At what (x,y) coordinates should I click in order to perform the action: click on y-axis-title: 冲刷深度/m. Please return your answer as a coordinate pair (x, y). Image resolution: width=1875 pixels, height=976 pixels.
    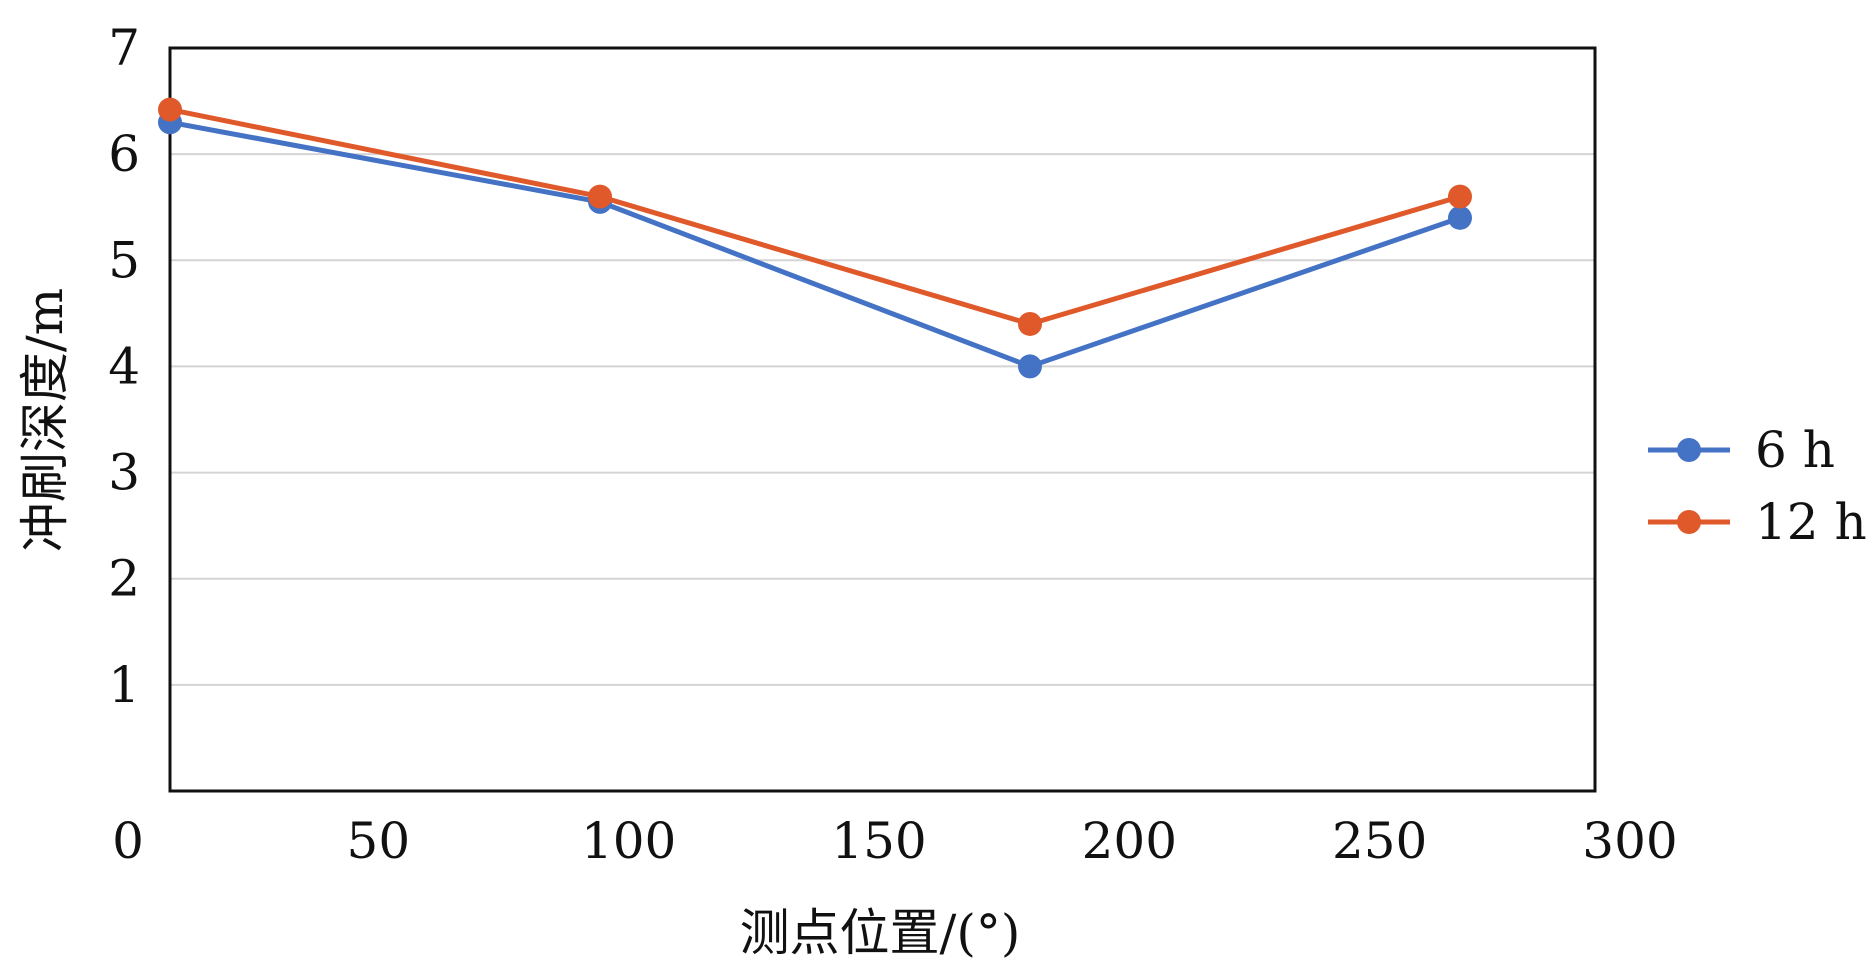
    Looking at the image, I should click on (45, 420).